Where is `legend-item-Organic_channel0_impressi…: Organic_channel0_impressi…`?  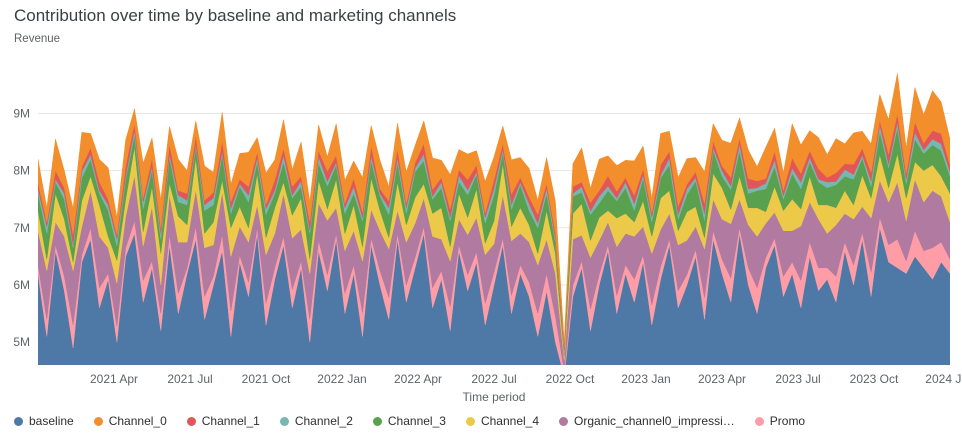 legend-item-Organic_channel0_impressi…: Organic_channel0_impressi… is located at coordinates (647, 421).